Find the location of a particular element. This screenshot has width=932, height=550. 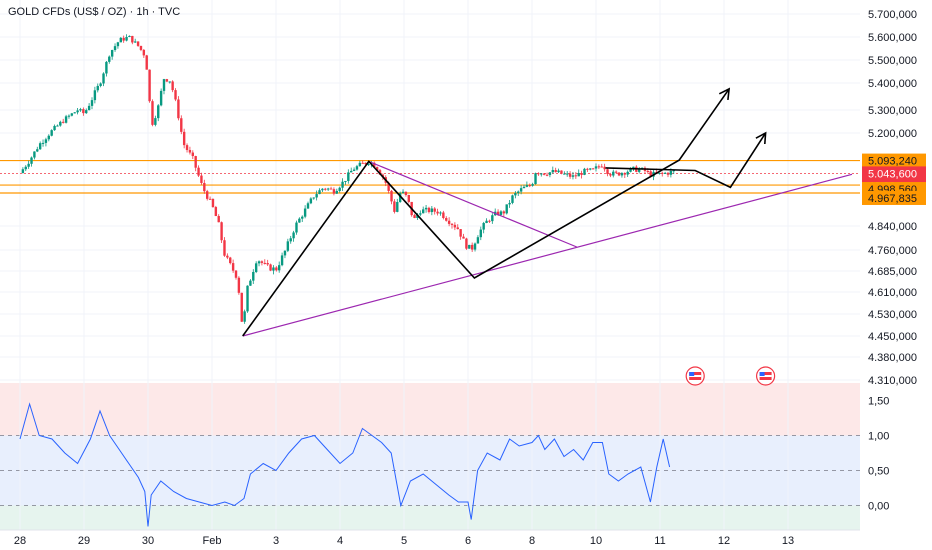

y-tick-label-4: 5.300,000 is located at coordinates (892, 111).